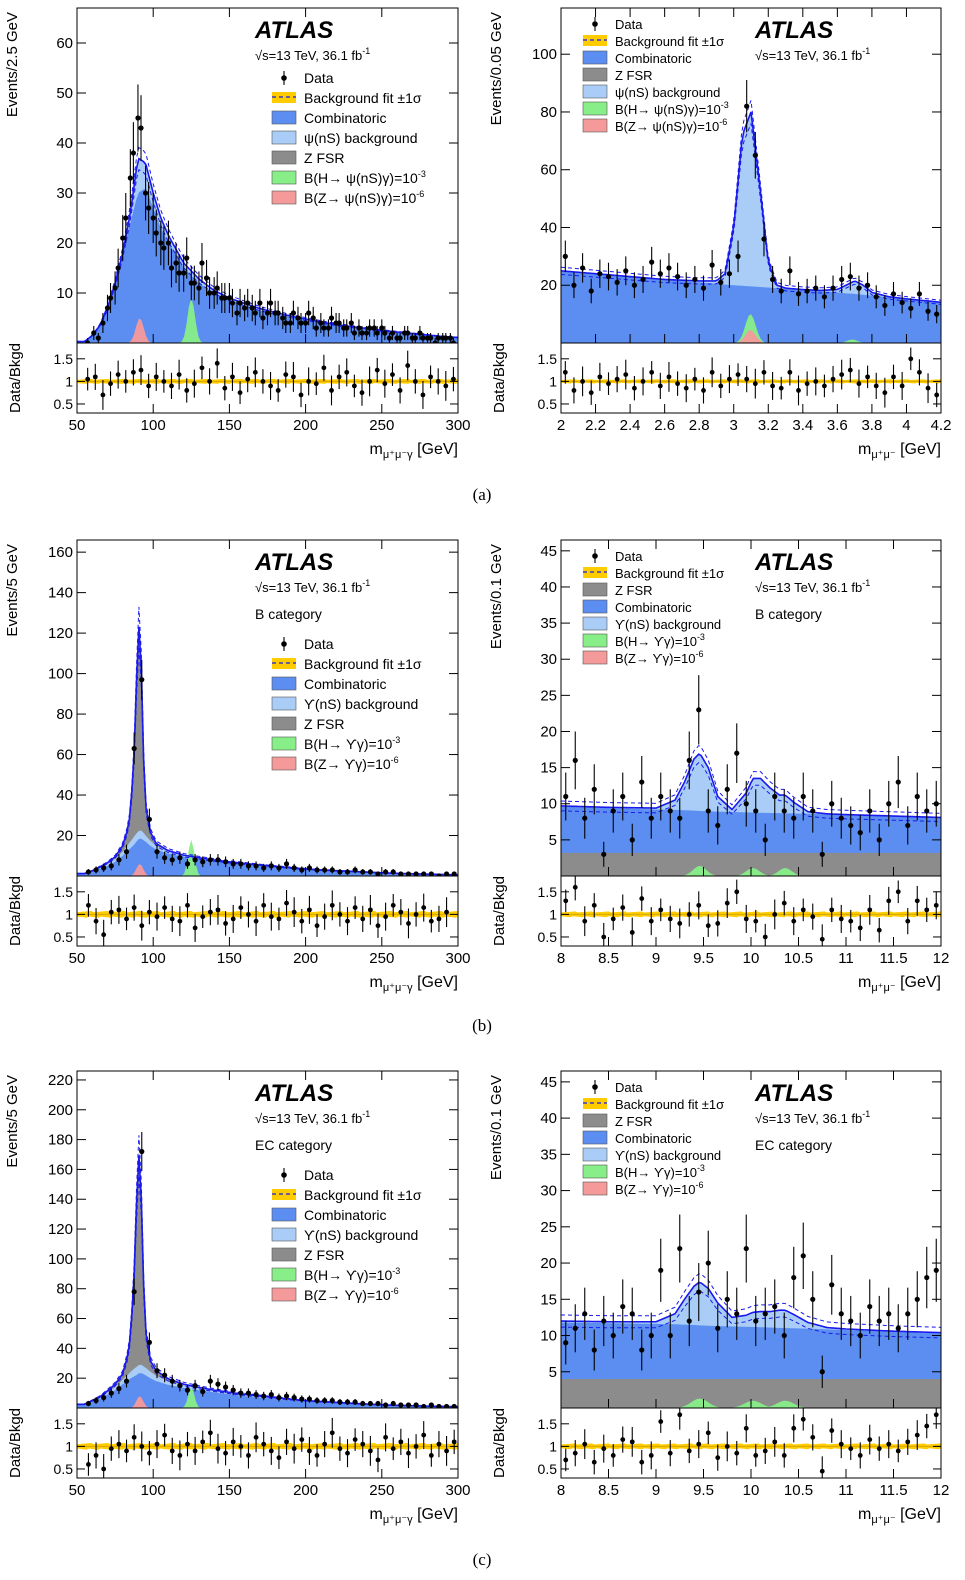  I want to click on x-tick-label: 300, so click(457, 958).